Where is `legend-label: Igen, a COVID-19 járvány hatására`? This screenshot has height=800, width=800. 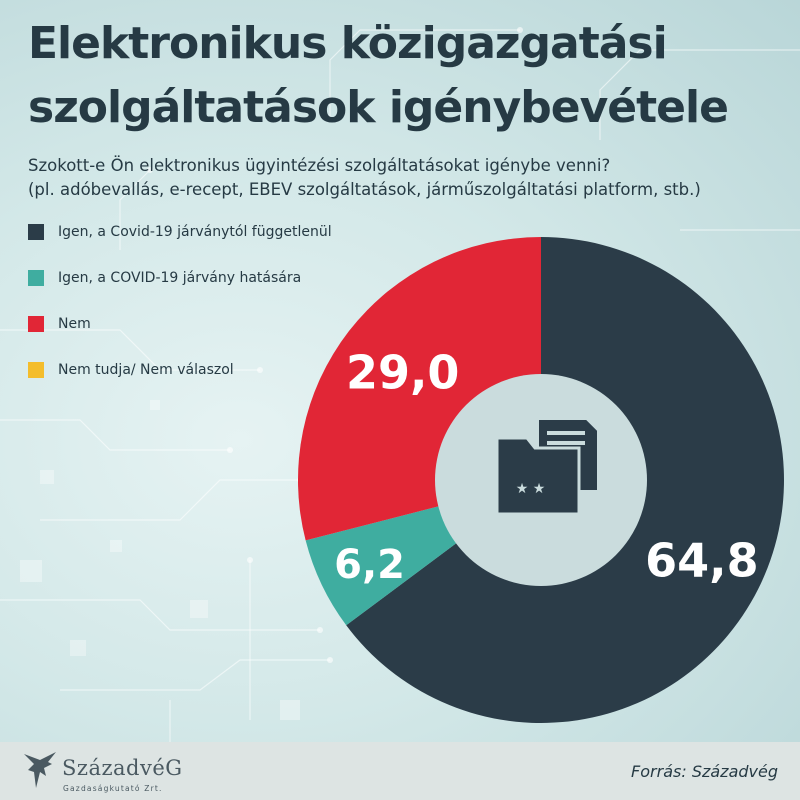 legend-label: Igen, a COVID-19 járvány hatására is located at coordinates (180, 278).